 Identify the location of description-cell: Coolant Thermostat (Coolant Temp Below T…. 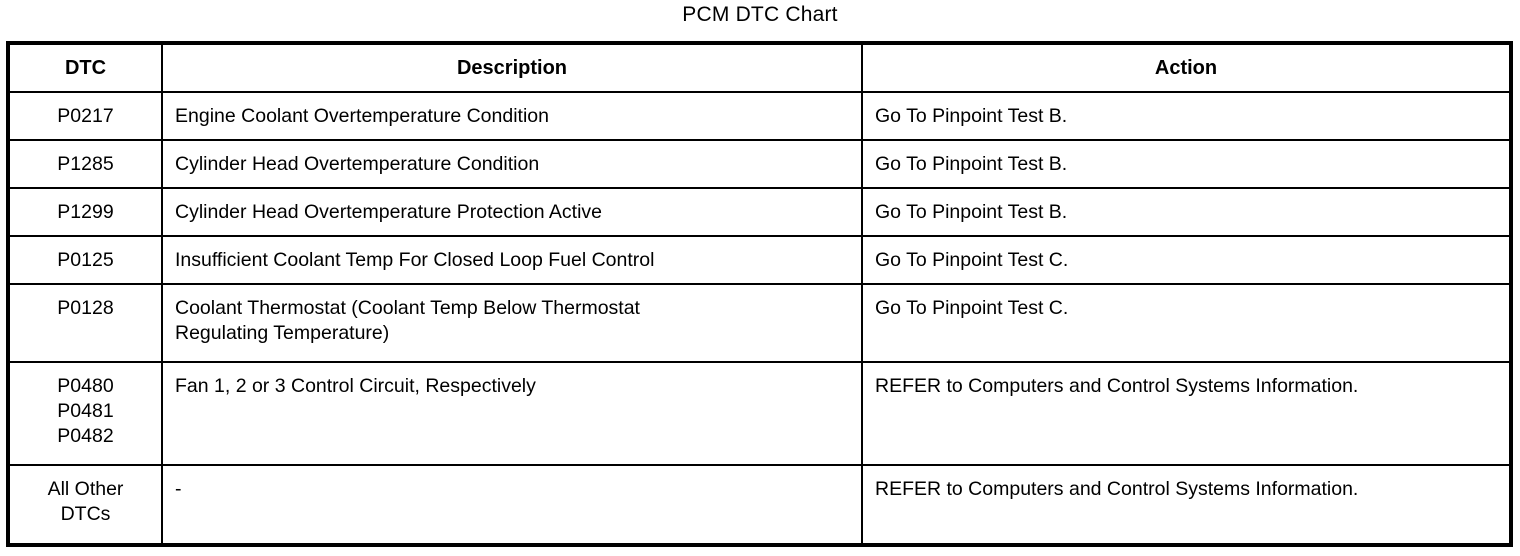
(512, 323).